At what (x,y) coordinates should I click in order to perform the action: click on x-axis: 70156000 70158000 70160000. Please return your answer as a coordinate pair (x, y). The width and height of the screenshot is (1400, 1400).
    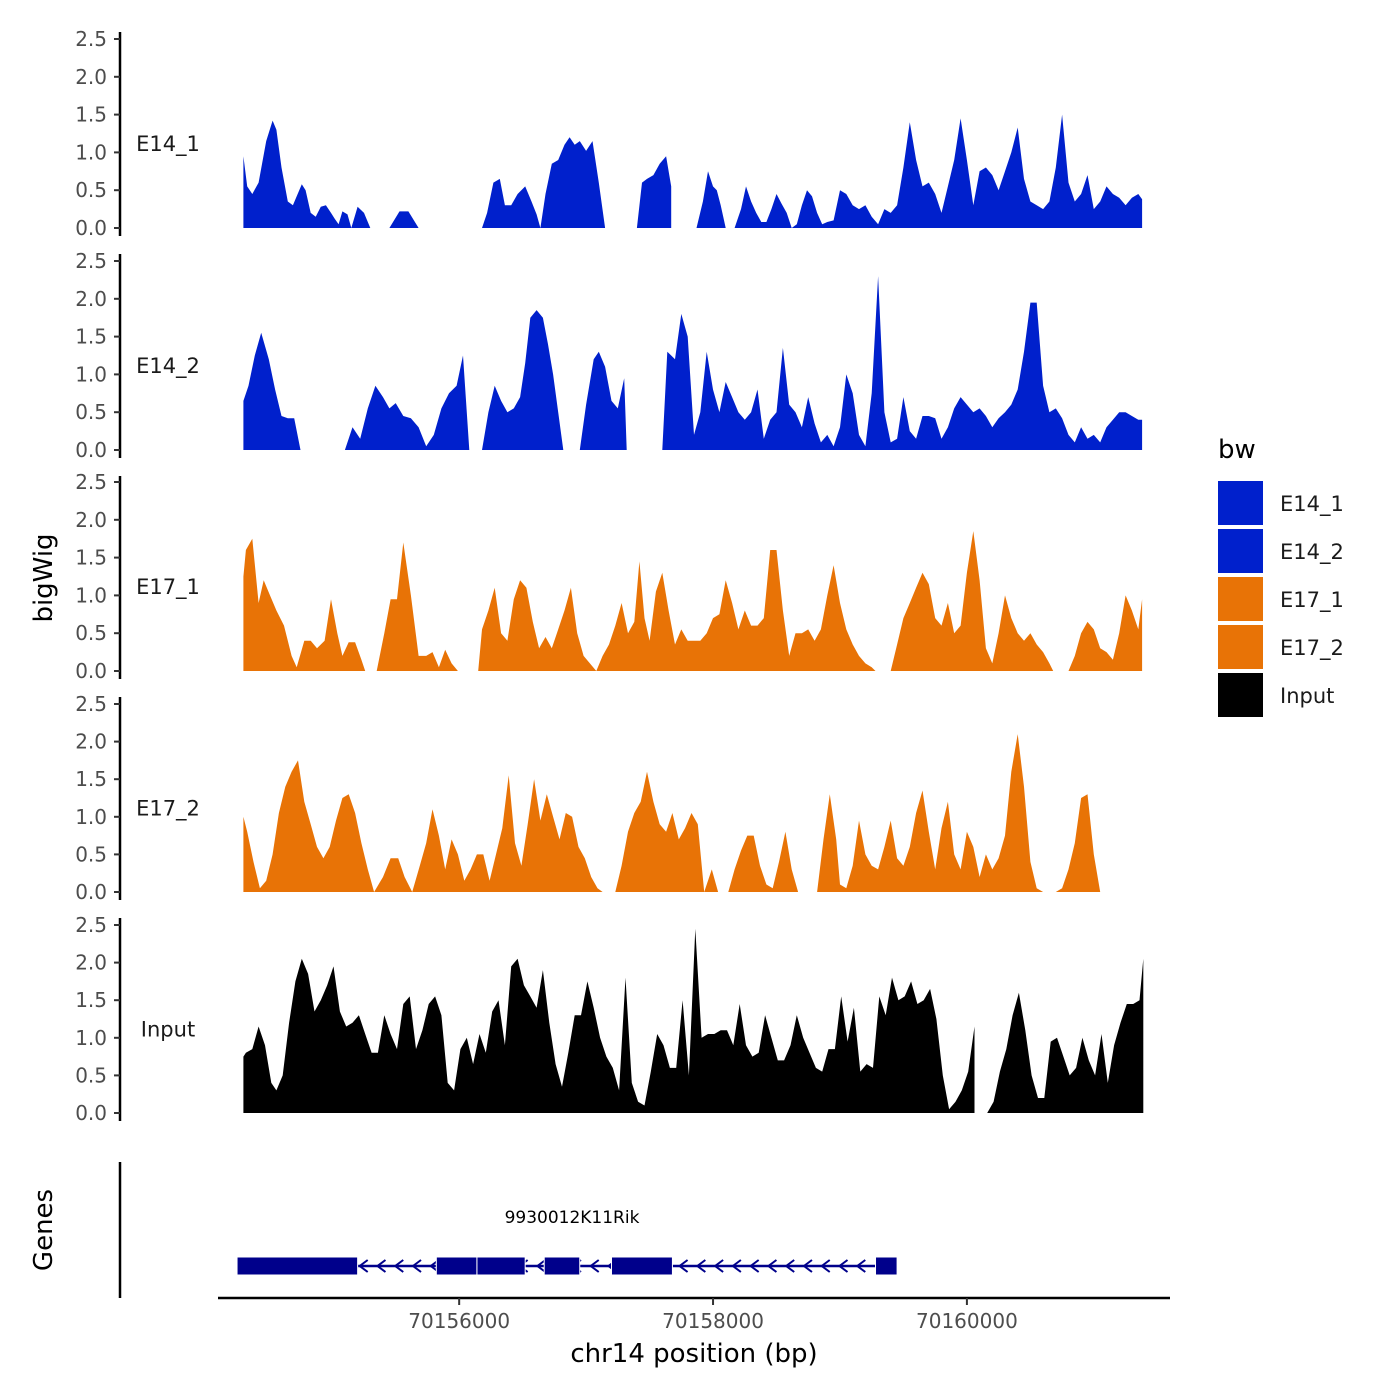
    Looking at the image, I should click on (694, 1314).